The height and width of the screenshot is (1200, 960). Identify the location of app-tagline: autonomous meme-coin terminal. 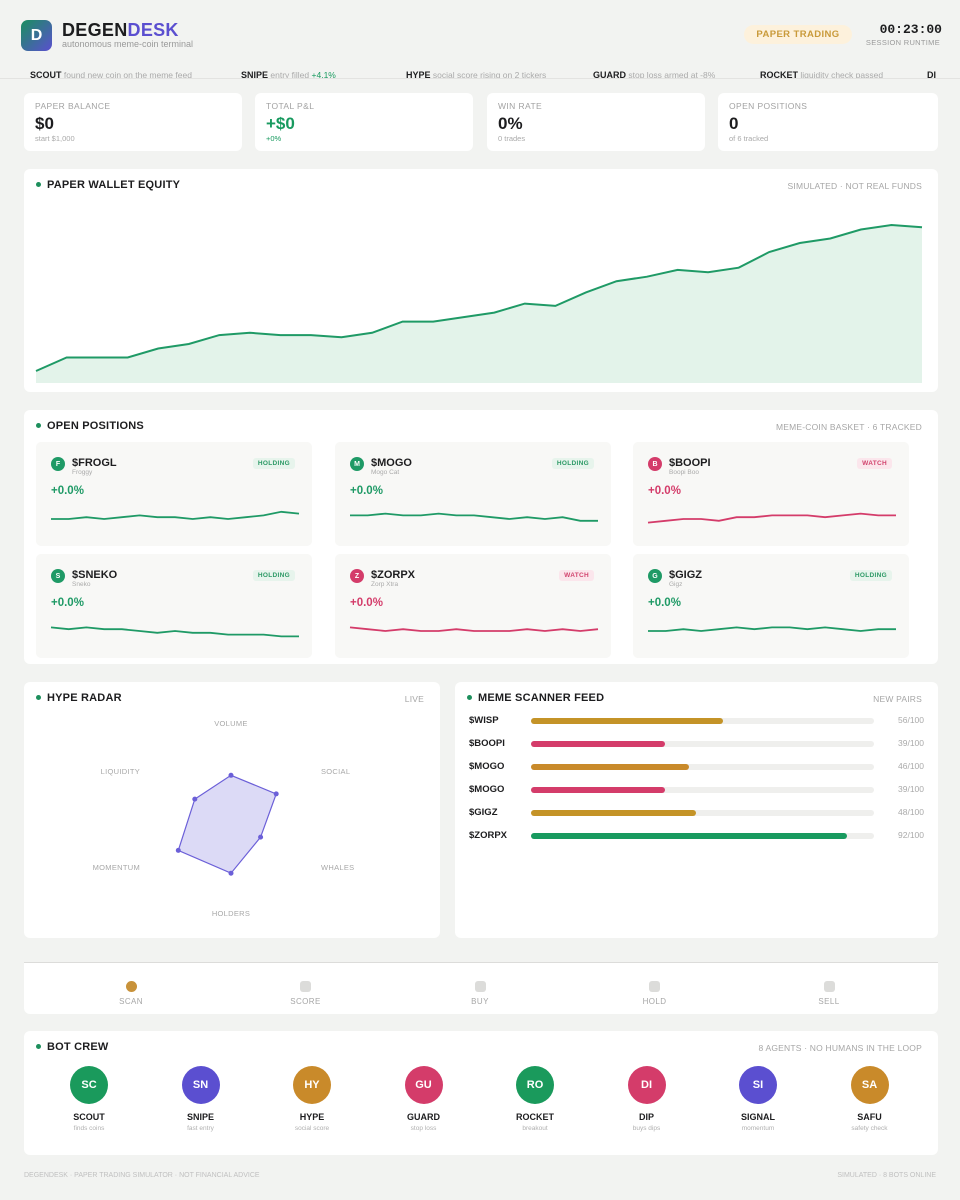
(128, 44).